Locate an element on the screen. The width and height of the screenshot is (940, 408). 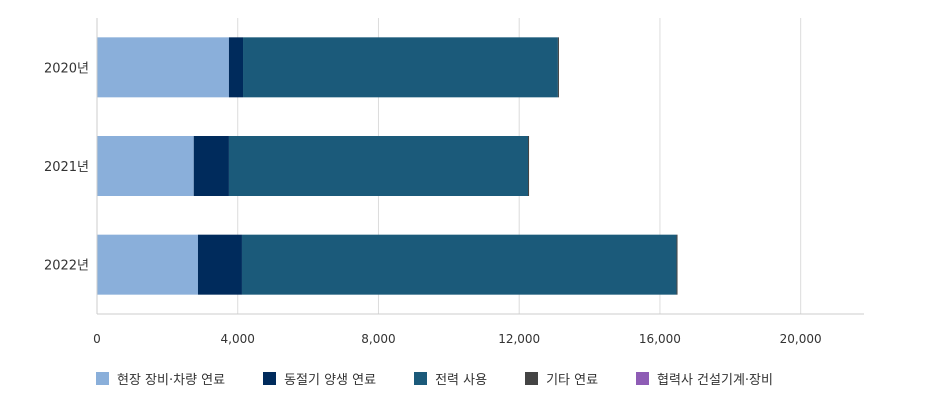
legend-item-2: 동절기 양생 연료 is located at coordinates (319, 378).